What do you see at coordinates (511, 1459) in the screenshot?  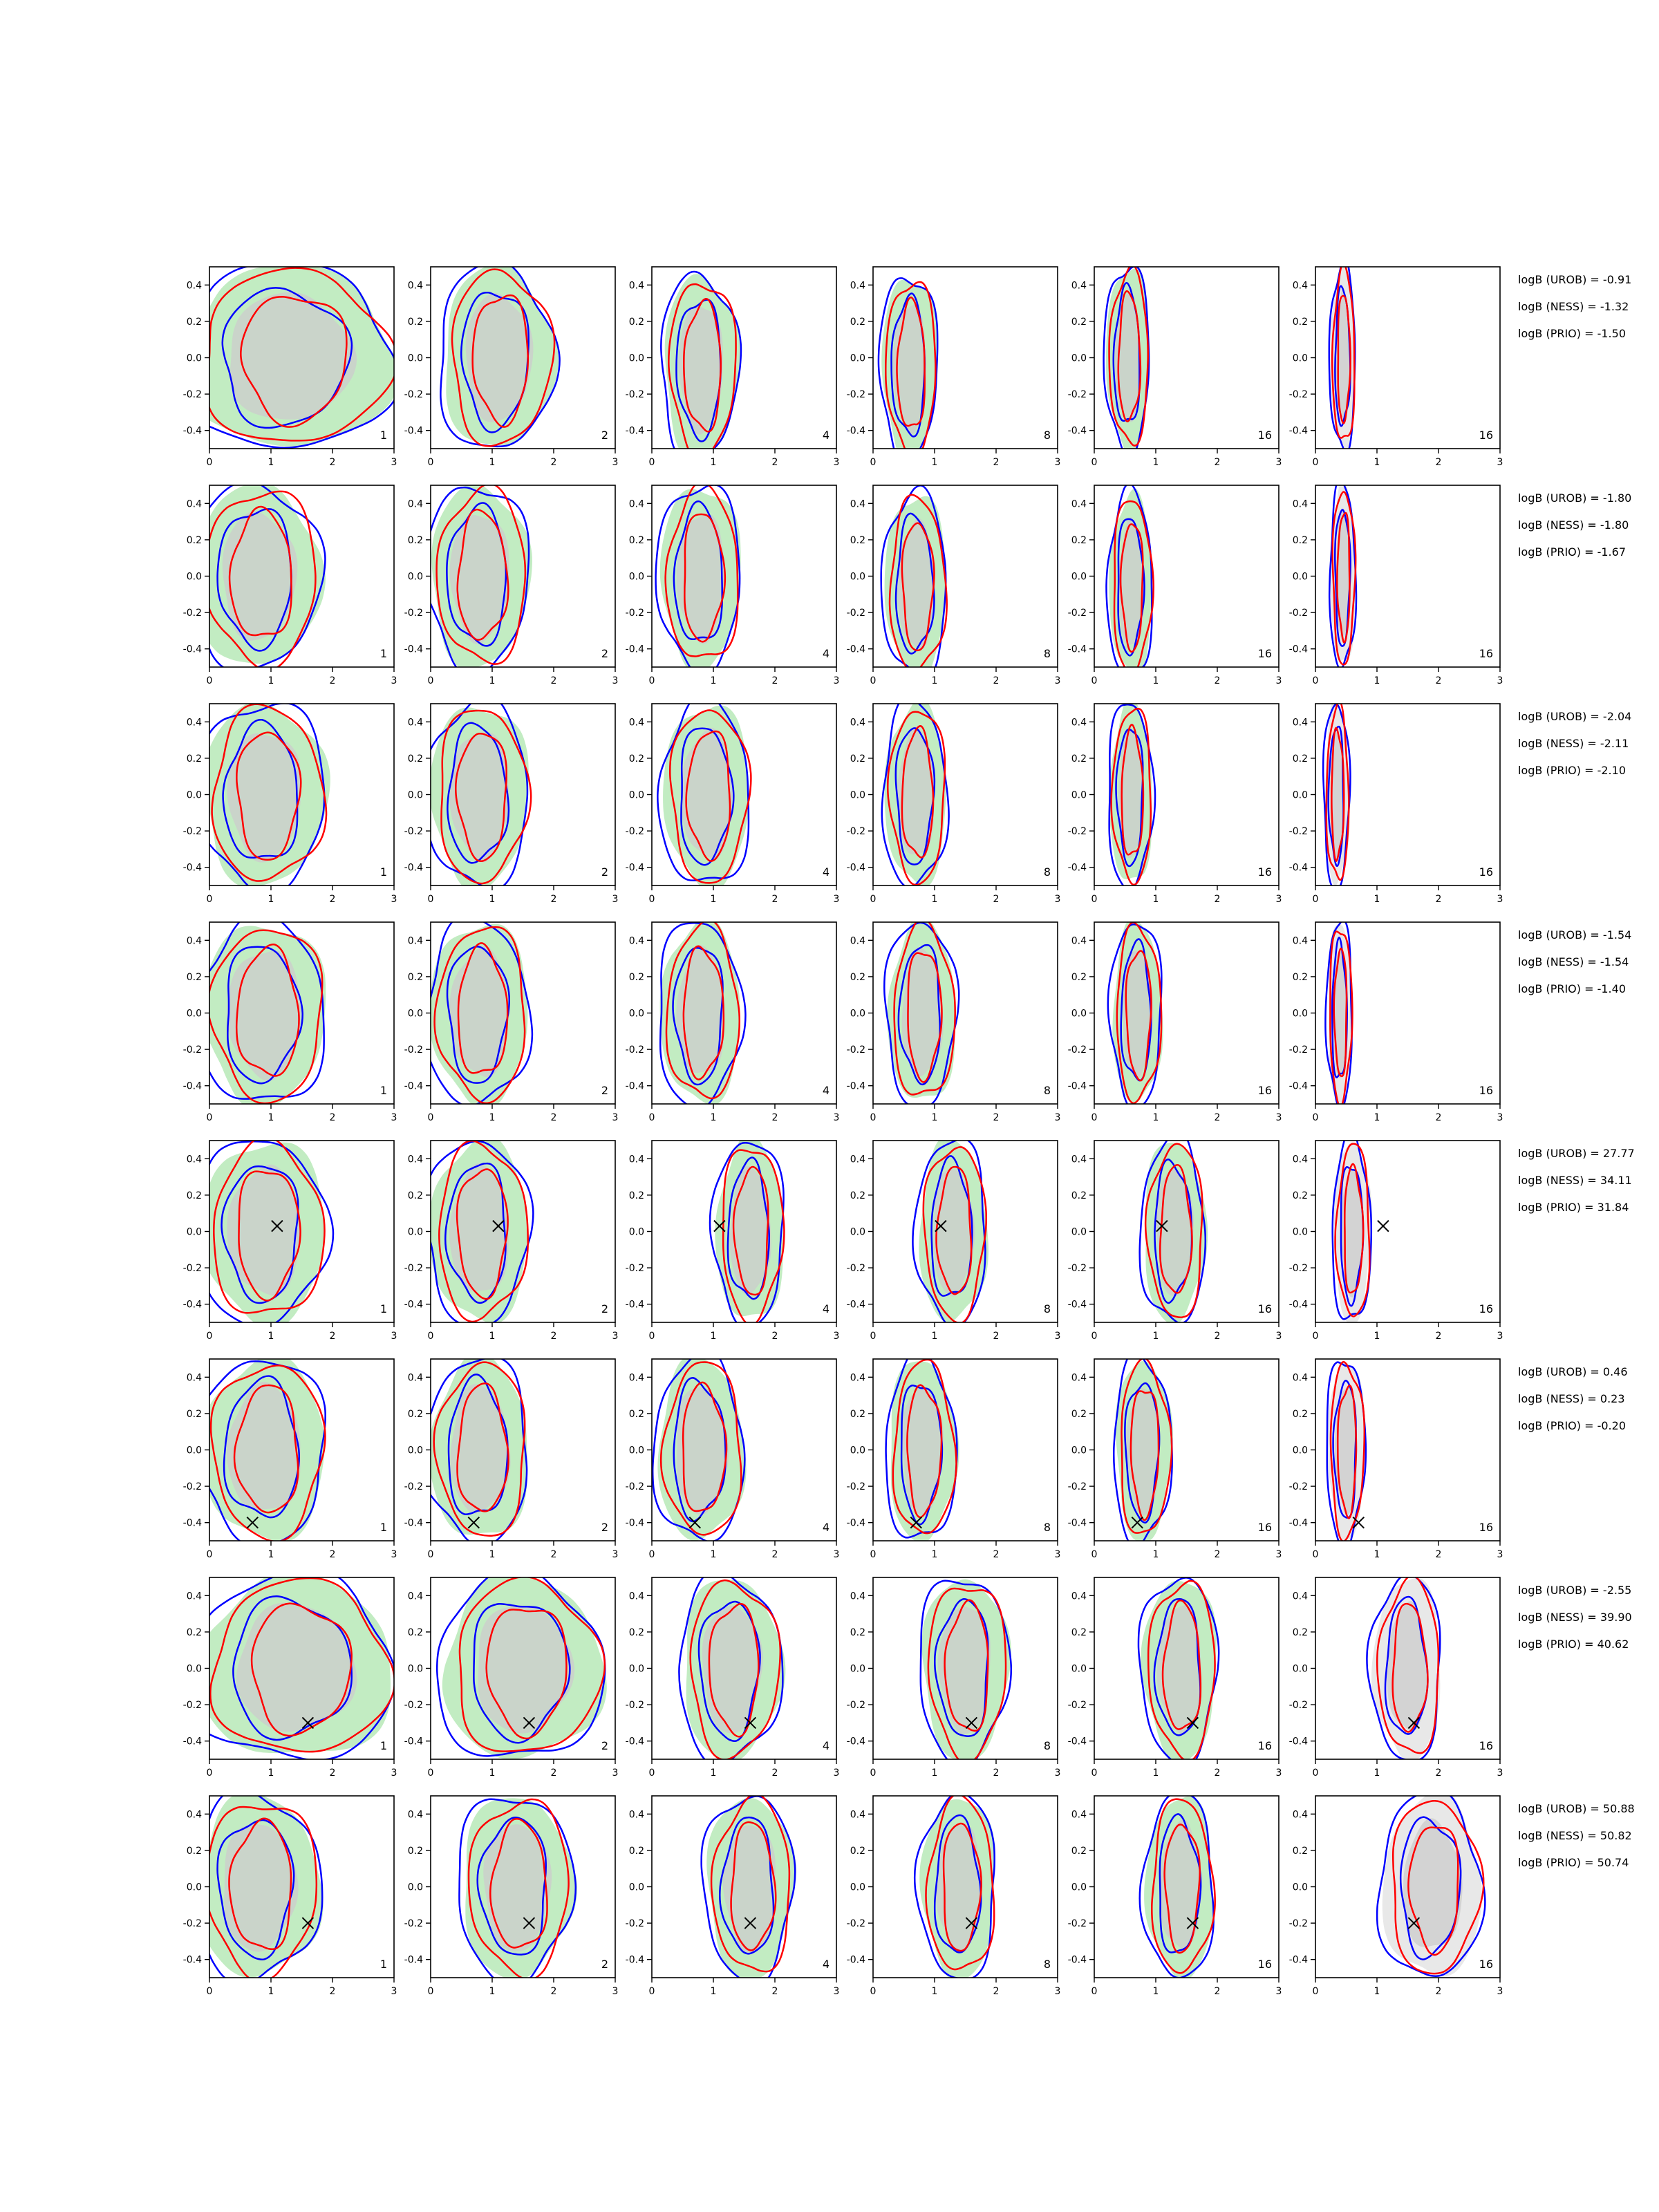 I see `panel-r6-c2: -0.4 -0.2 0.0 0.2 0.4 0 1 2 3 2` at bounding box center [511, 1459].